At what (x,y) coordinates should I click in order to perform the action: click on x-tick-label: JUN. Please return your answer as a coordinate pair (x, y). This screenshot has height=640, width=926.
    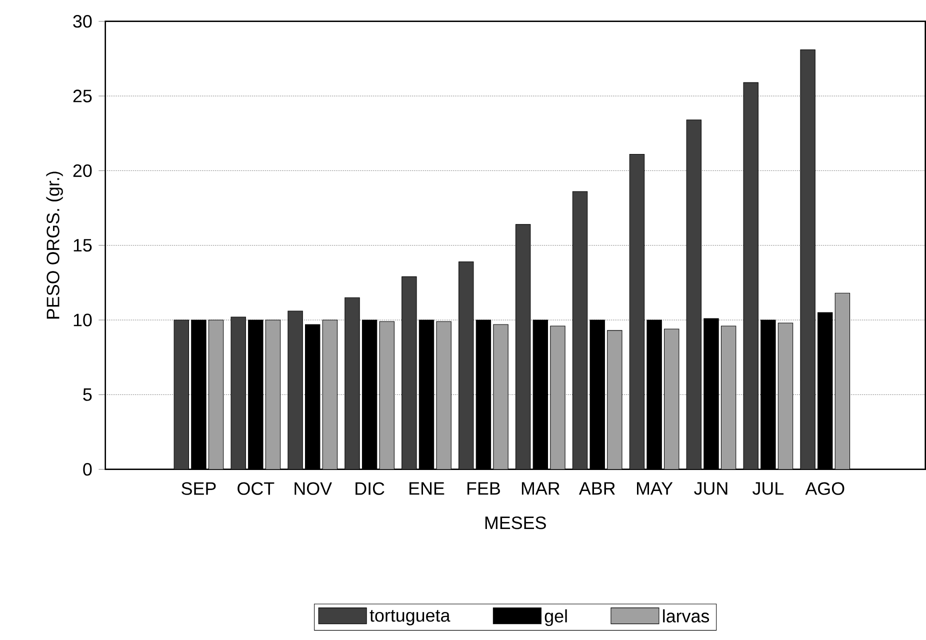
    Looking at the image, I should click on (711, 488).